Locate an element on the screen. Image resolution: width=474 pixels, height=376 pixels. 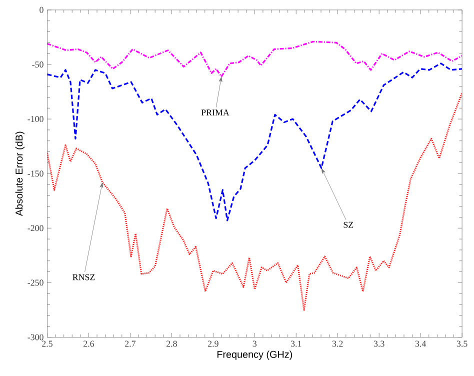
x-tick-label: 2.7 is located at coordinates (130, 343).